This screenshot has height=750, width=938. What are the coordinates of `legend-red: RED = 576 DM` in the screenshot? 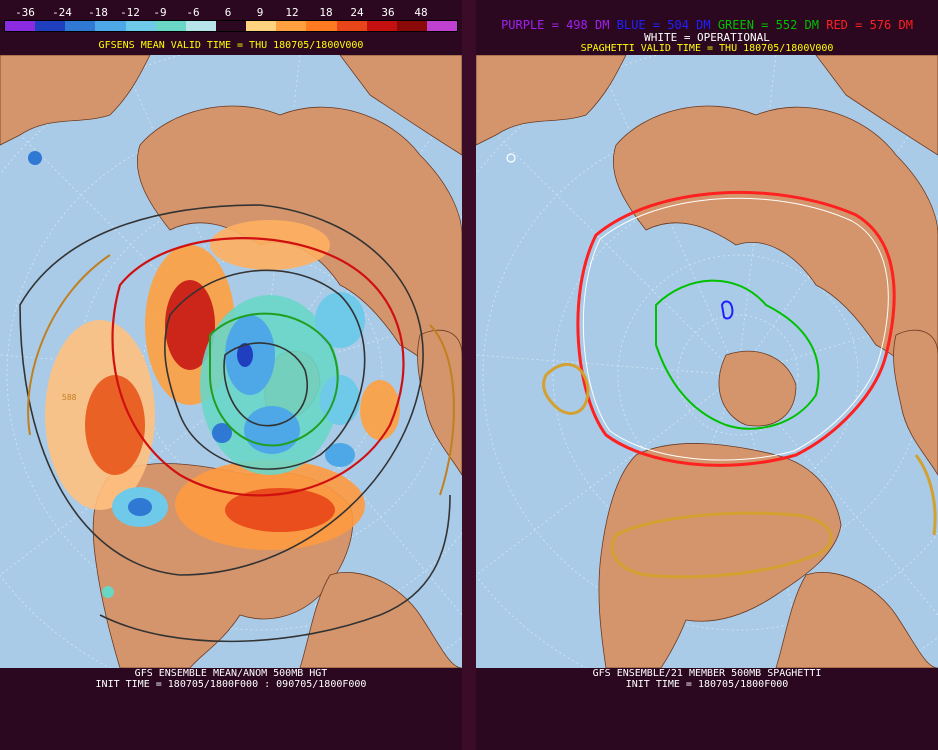 It's located at (869, 25).